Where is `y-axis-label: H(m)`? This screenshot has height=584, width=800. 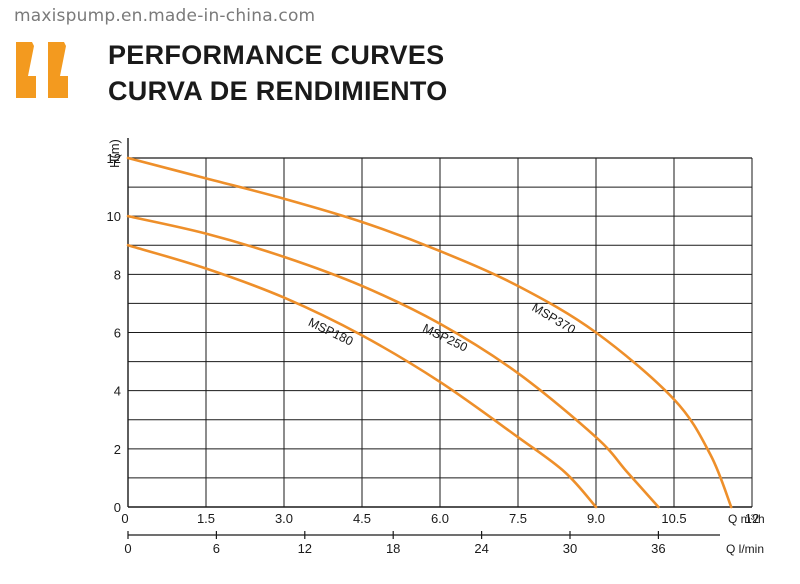 y-axis-label: H(m) is located at coordinates (114, 153).